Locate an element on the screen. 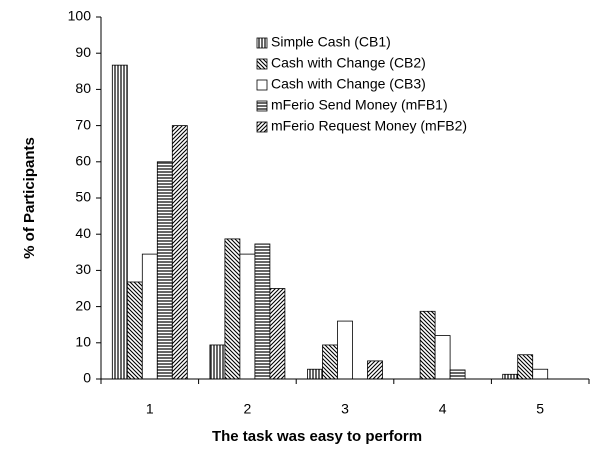 Image resolution: width=600 pixels, height=449 pixels. y-tick-label: 70 is located at coordinates (83, 124).